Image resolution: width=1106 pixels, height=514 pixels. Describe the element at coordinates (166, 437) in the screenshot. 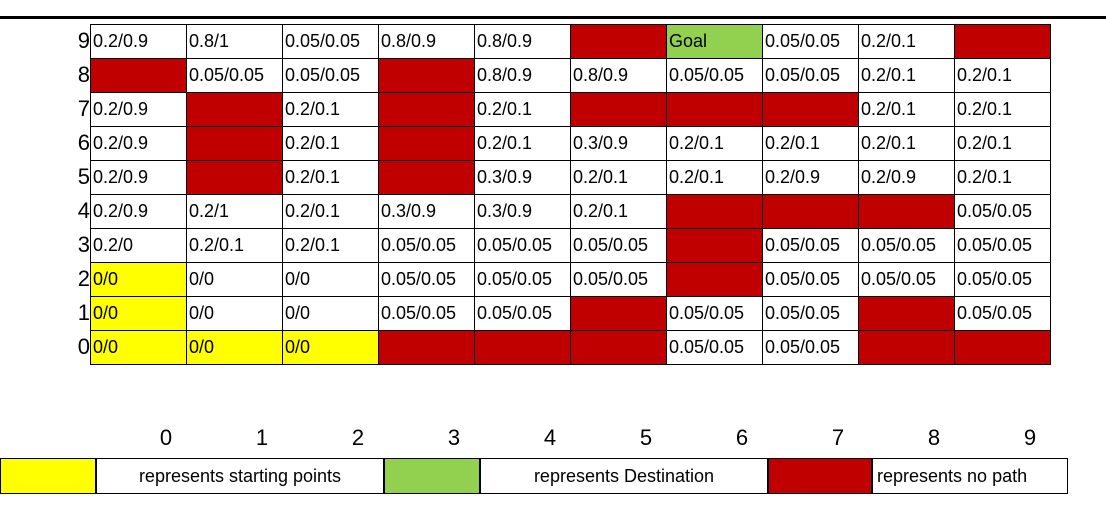

I see `column-label: 0` at that location.